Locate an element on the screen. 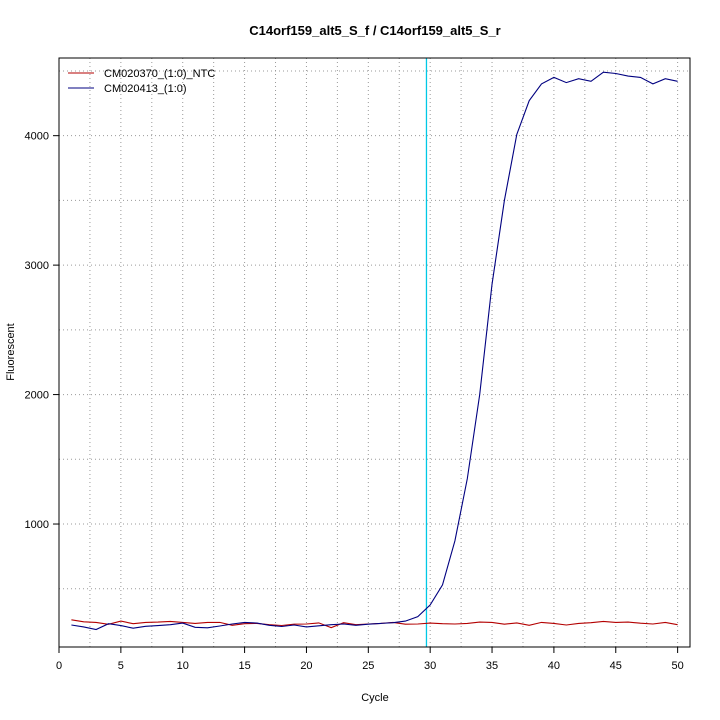 This screenshot has width=720, height=720. x-tick-label: 30 is located at coordinates (430, 666).